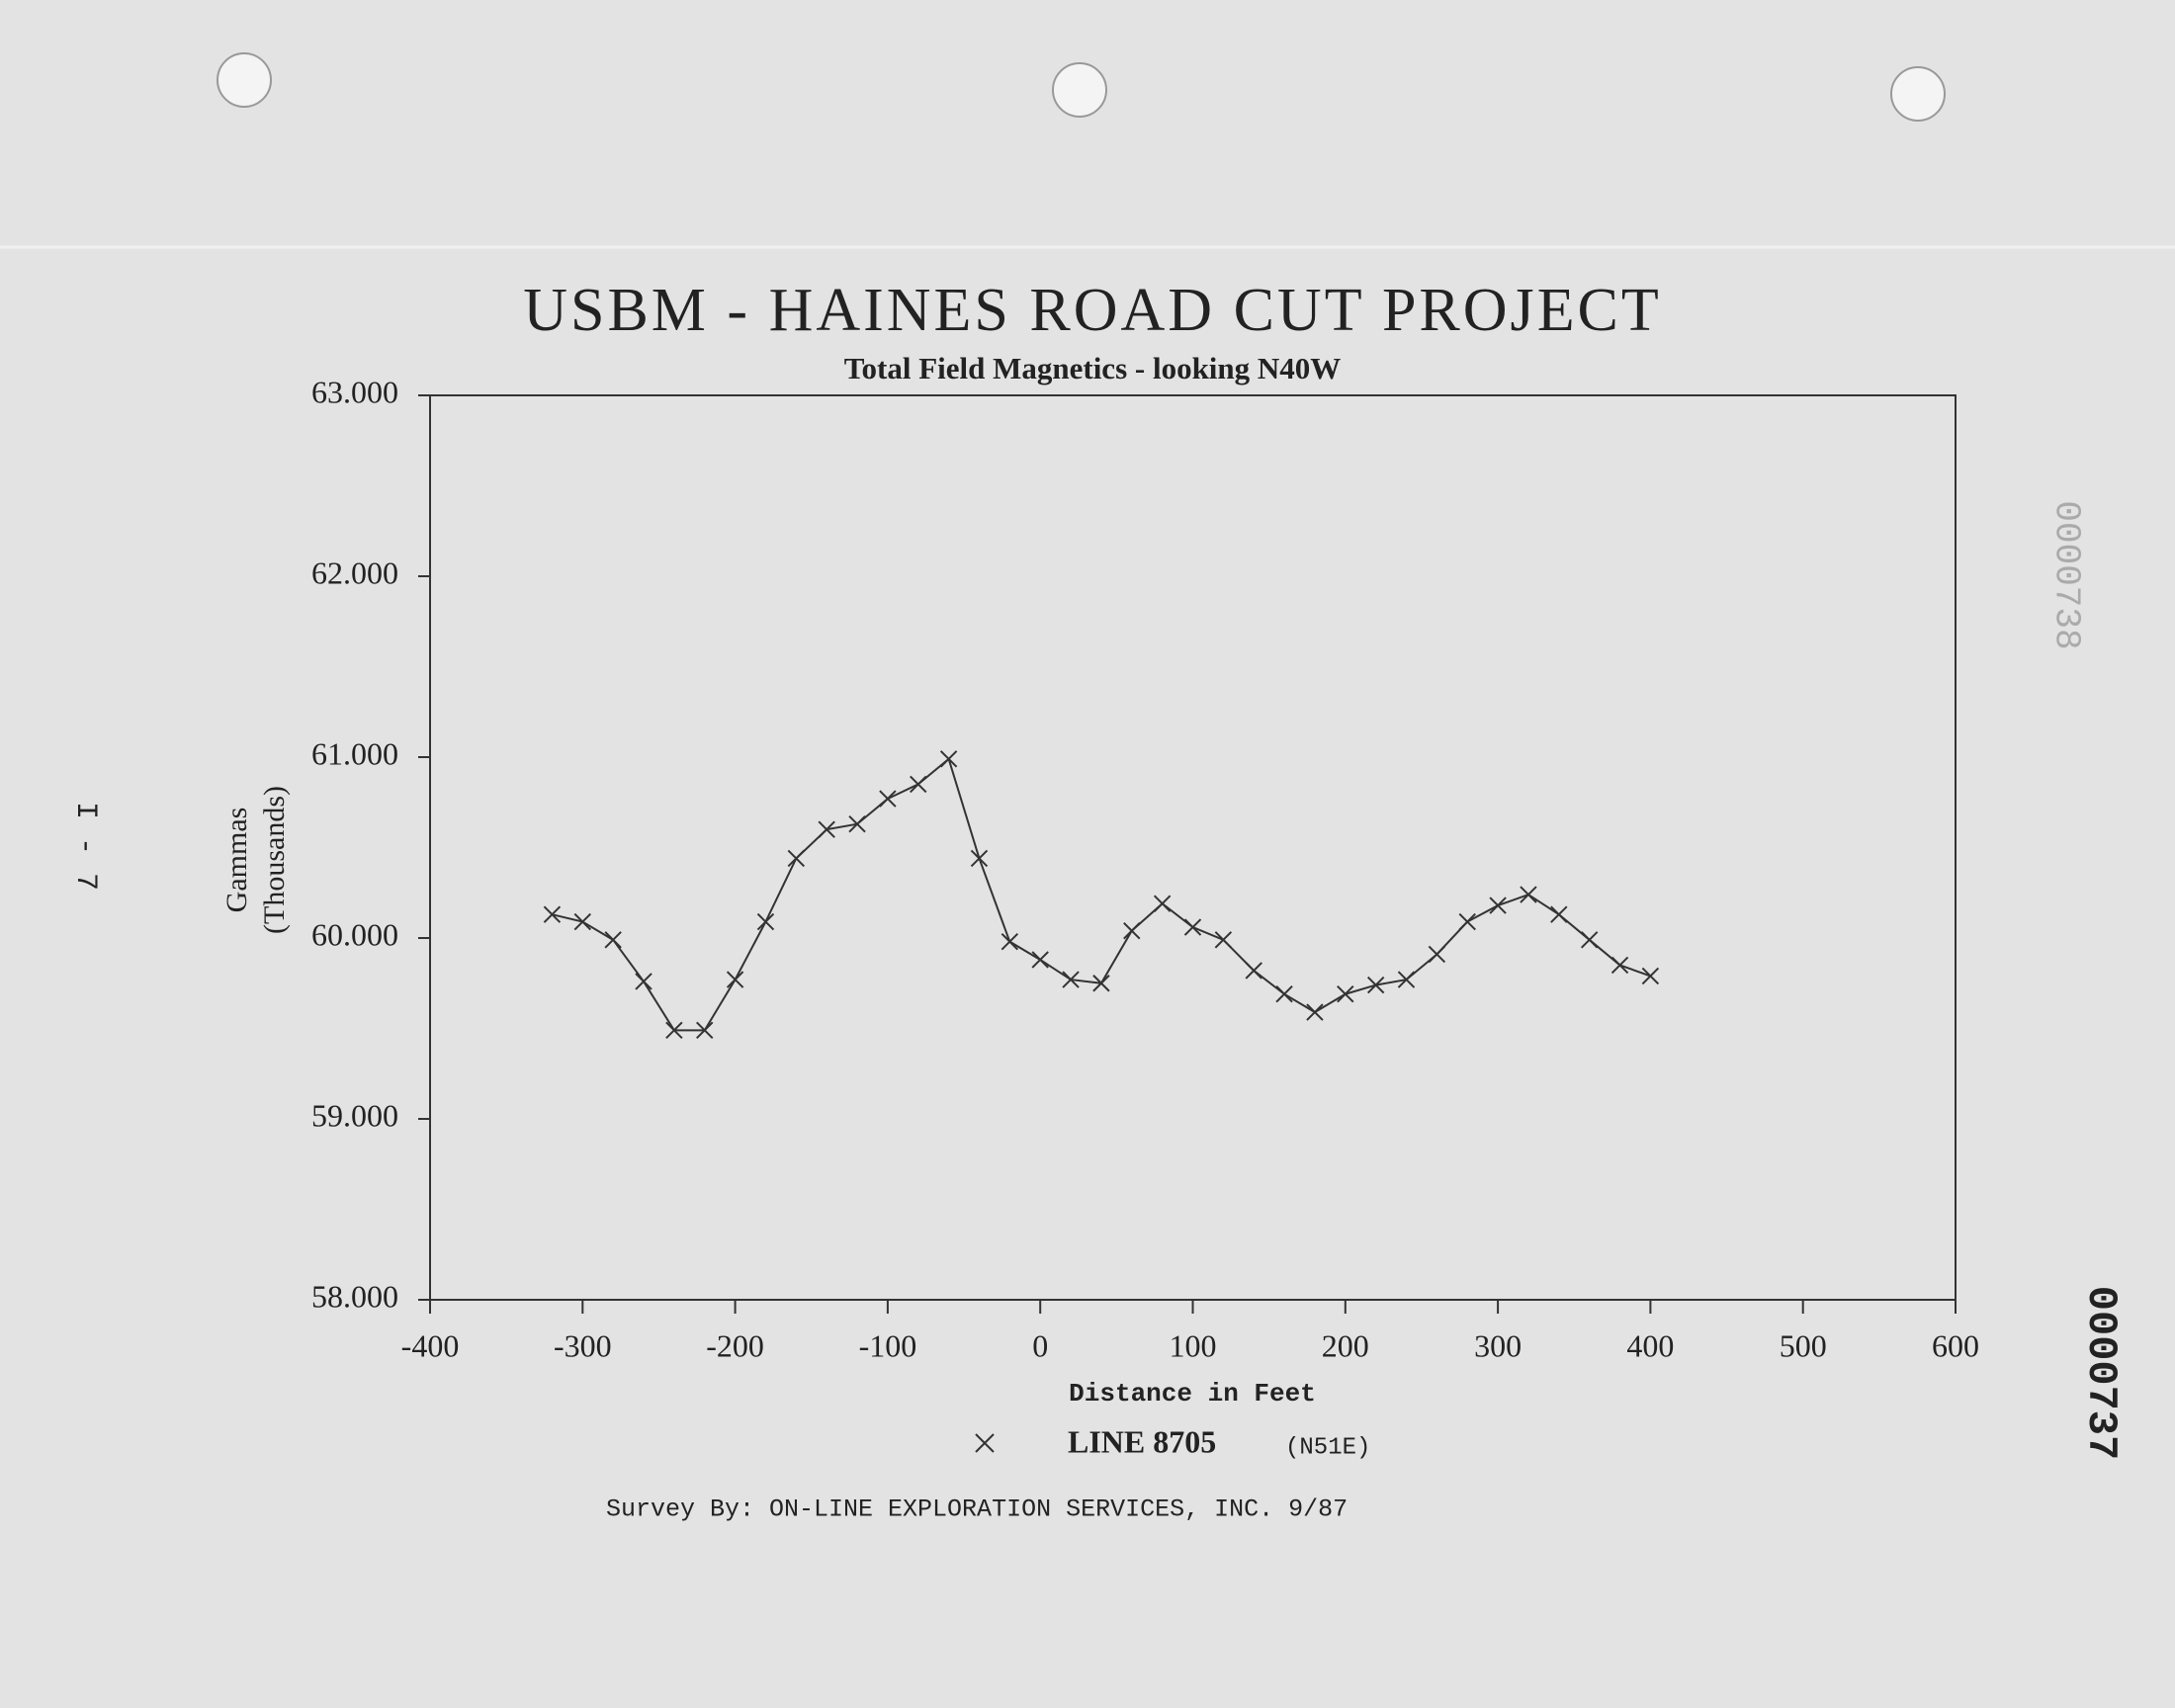 The width and height of the screenshot is (2175, 1708). Describe the element at coordinates (355, 934) in the screenshot. I see `y-tick-label: 60.000` at that location.